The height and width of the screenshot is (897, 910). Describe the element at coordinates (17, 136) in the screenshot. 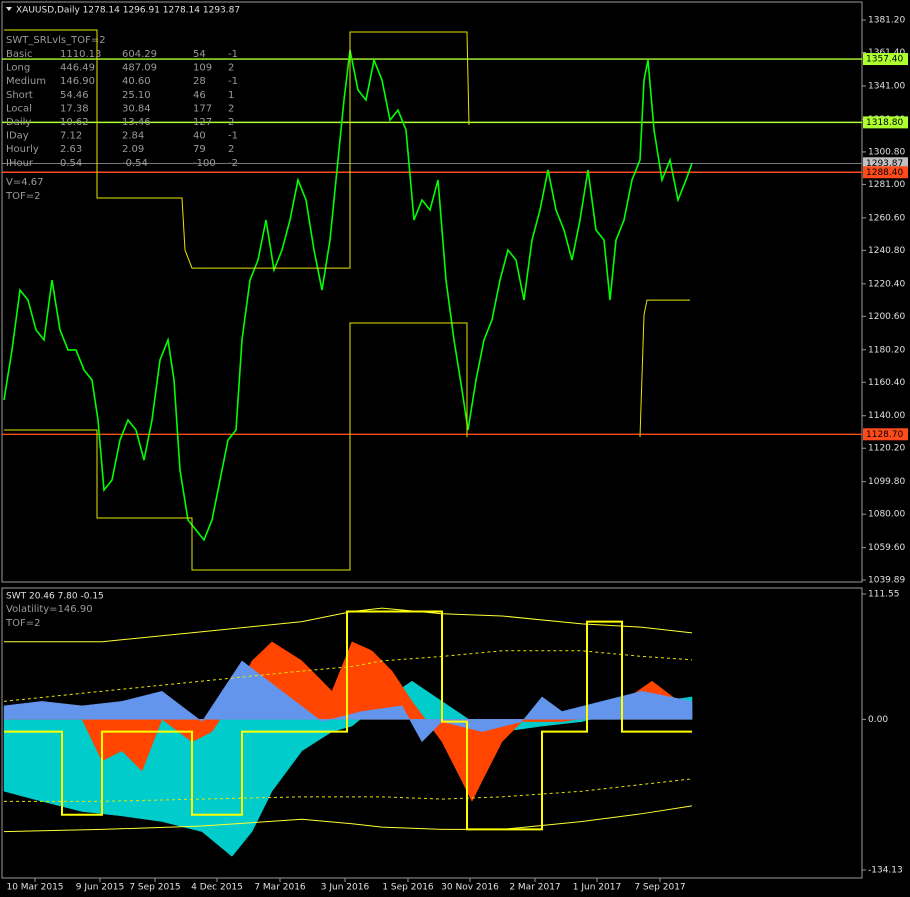

I see `table-cell: IDay` at that location.